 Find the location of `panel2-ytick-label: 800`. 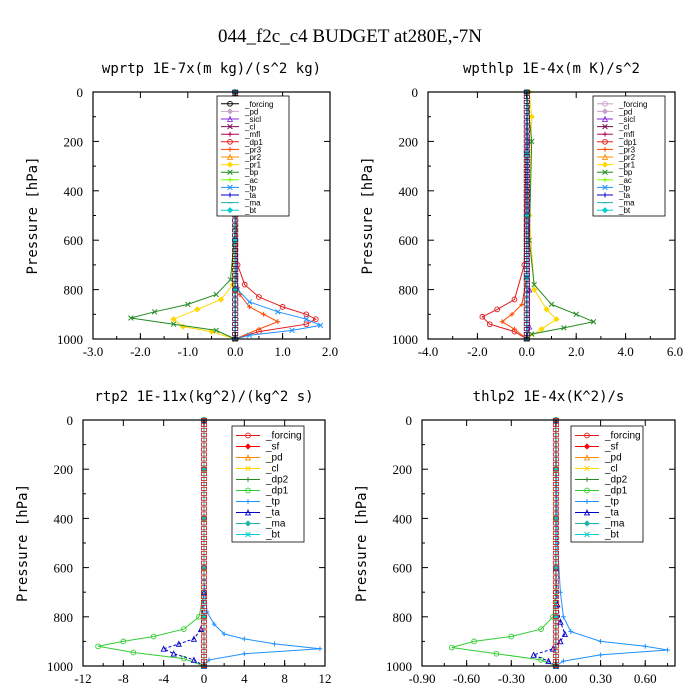

panel2-ytick-label: 800 is located at coordinates (409, 290).